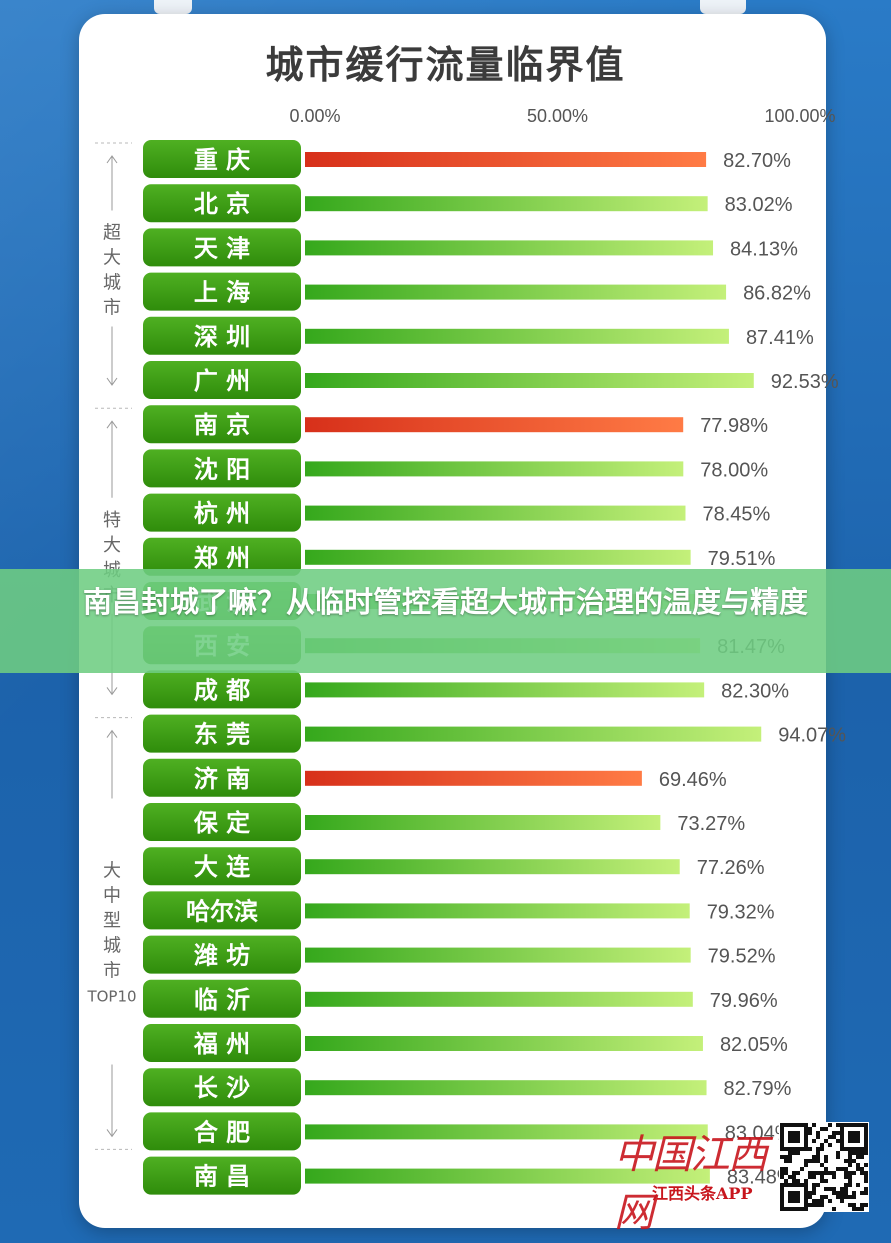  Describe the element at coordinates (467, 1087) in the screenshot. I see `bar-row: 长 沙 82.79%` at that location.